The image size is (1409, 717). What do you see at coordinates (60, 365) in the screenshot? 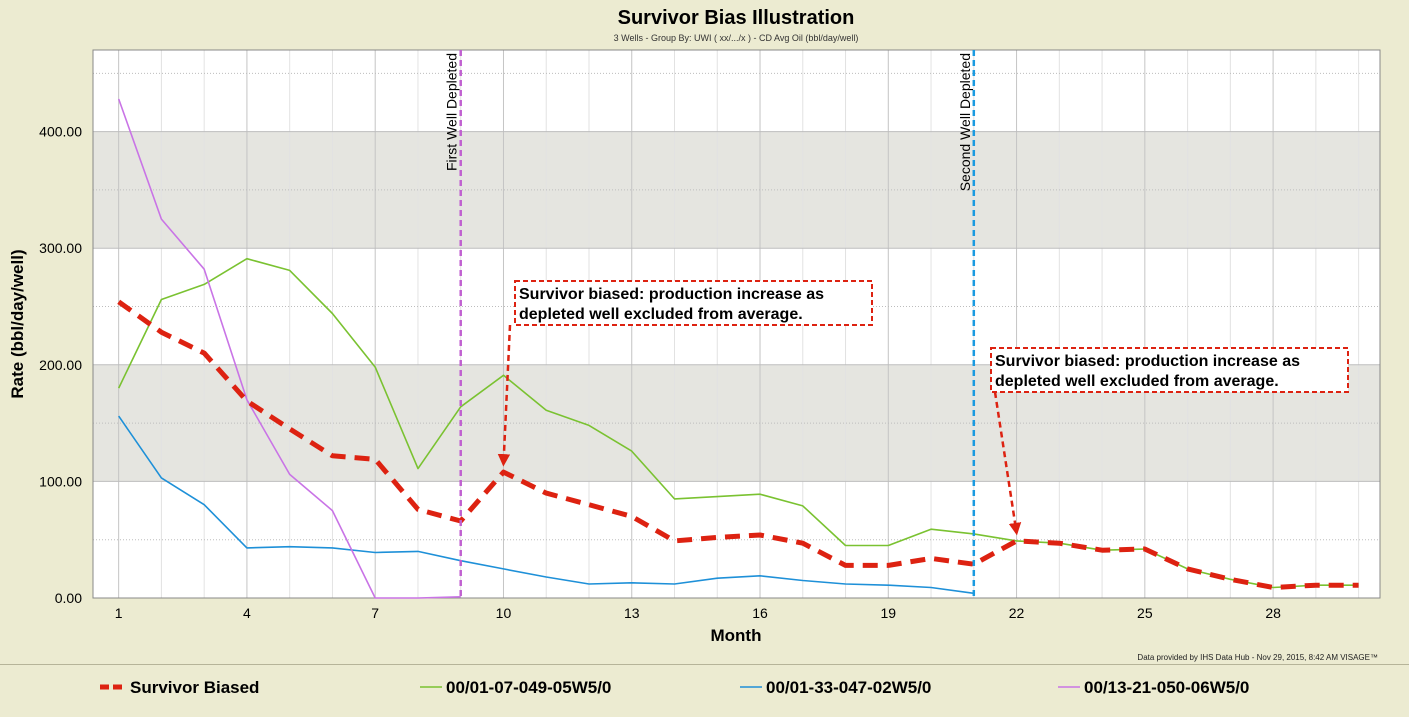
I see `y-tick-label: 200.00` at bounding box center [60, 365].